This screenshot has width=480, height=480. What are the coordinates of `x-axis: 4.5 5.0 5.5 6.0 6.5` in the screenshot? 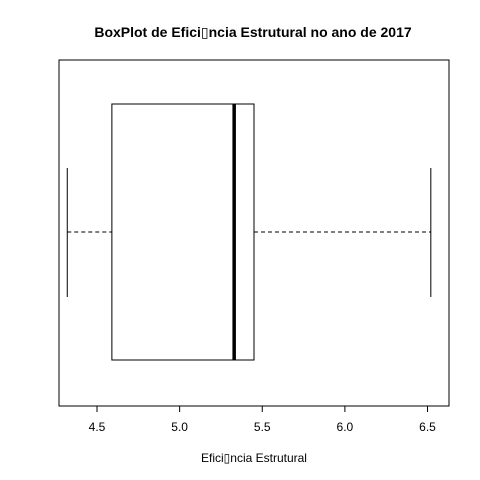 It's located at (262, 419).